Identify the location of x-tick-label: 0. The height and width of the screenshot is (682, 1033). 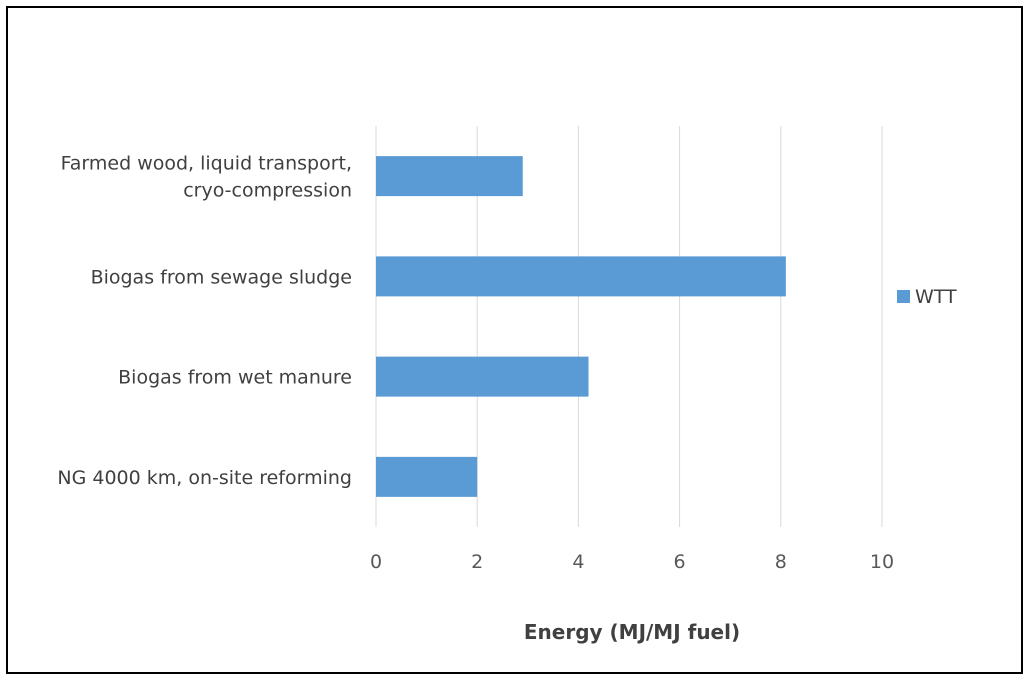
(376, 562).